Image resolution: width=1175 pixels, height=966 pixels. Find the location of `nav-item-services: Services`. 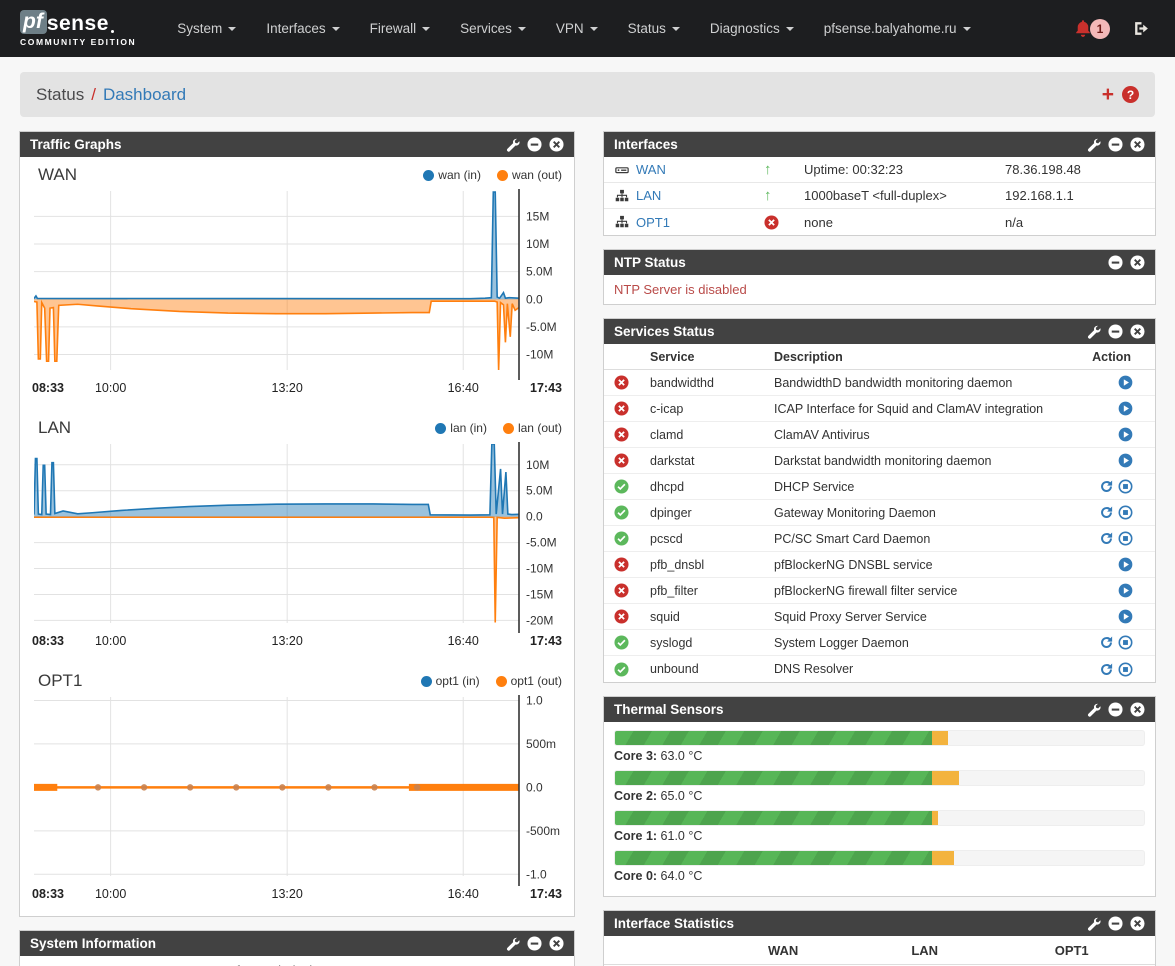

nav-item-services: Services is located at coordinates (493, 28).